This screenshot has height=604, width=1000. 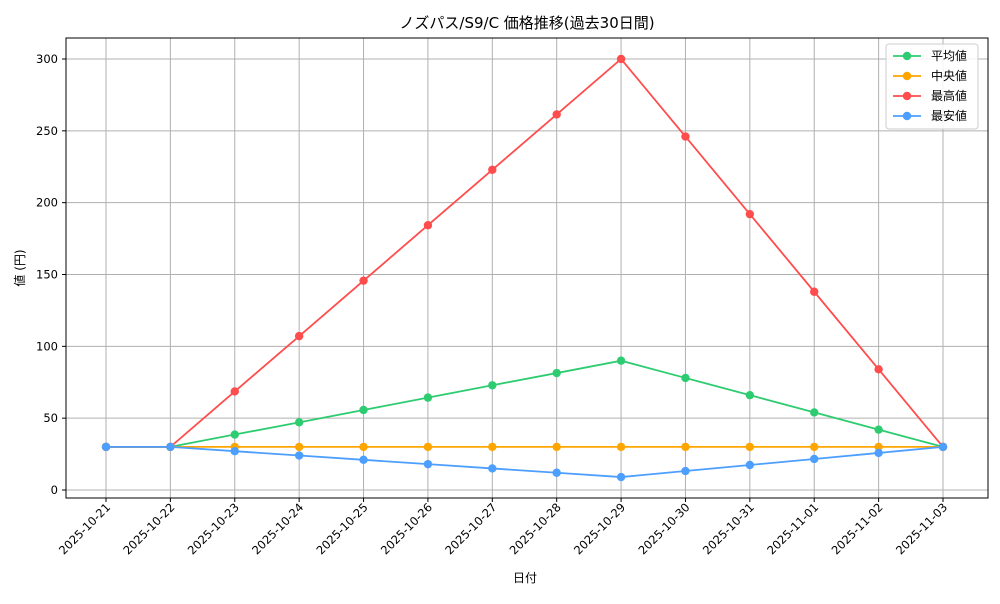 I want to click on y-tick-label: 200, so click(x=47, y=203).